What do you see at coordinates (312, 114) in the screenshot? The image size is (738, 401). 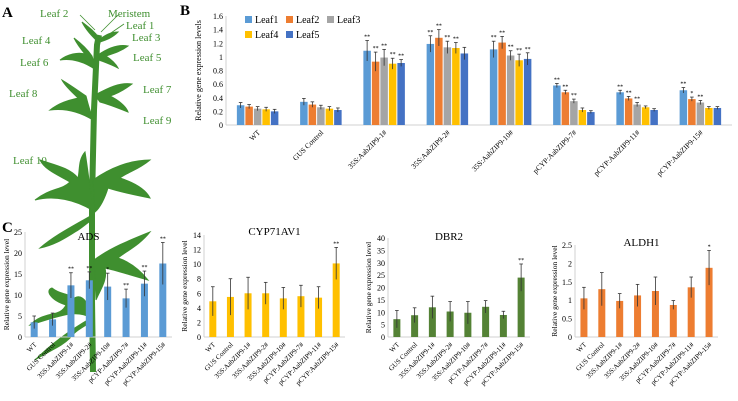 I see `bar-leaf2-gus-control` at bounding box center [312, 114].